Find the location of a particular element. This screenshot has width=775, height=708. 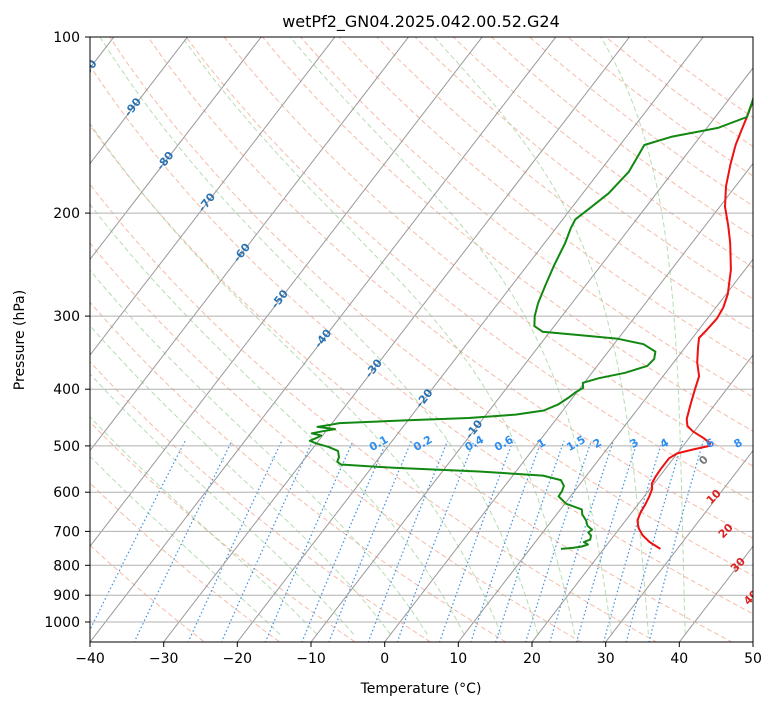

y-tick-label: 900 is located at coordinates (66, 596).